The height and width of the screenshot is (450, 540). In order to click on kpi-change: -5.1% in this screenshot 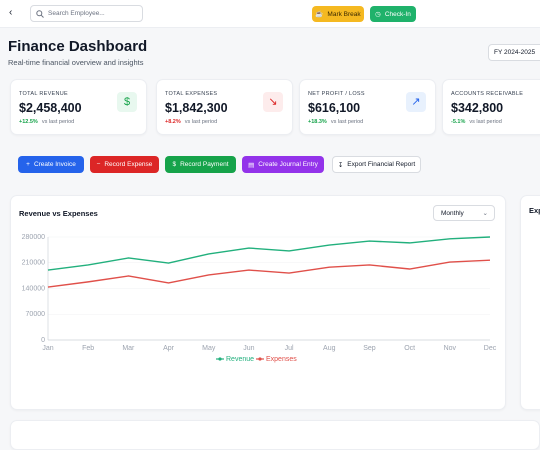, I will do `click(458, 122)`.